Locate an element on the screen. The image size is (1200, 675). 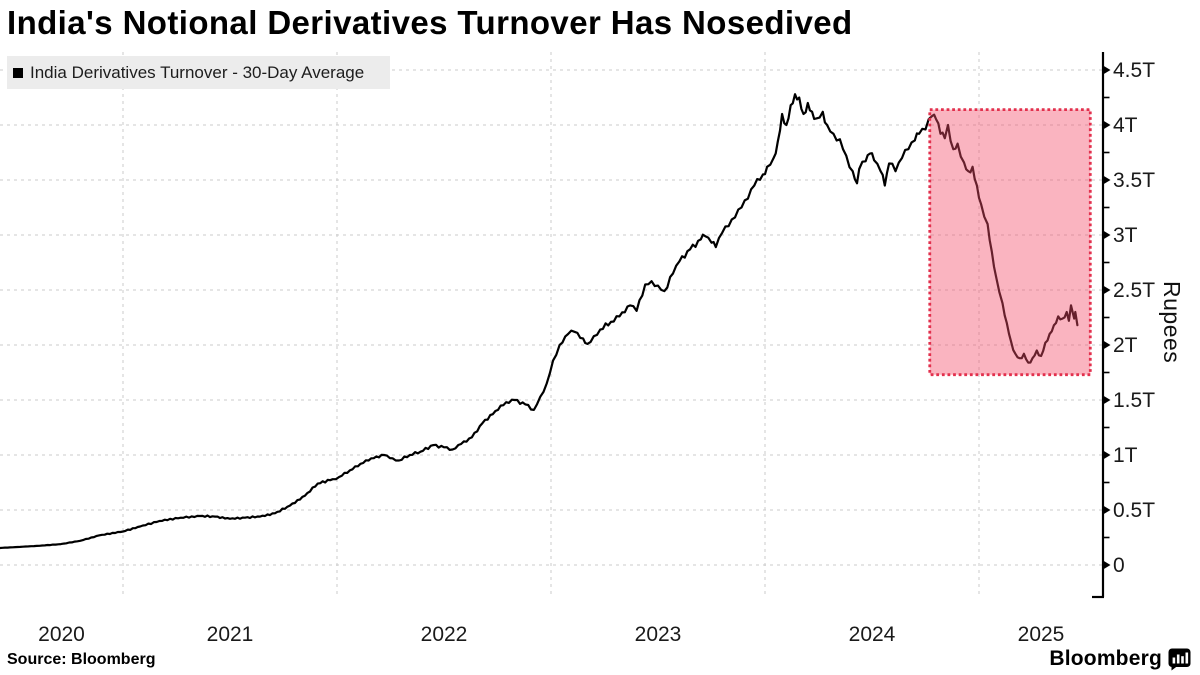
y-tick-label: 3T is located at coordinates (1125, 235).